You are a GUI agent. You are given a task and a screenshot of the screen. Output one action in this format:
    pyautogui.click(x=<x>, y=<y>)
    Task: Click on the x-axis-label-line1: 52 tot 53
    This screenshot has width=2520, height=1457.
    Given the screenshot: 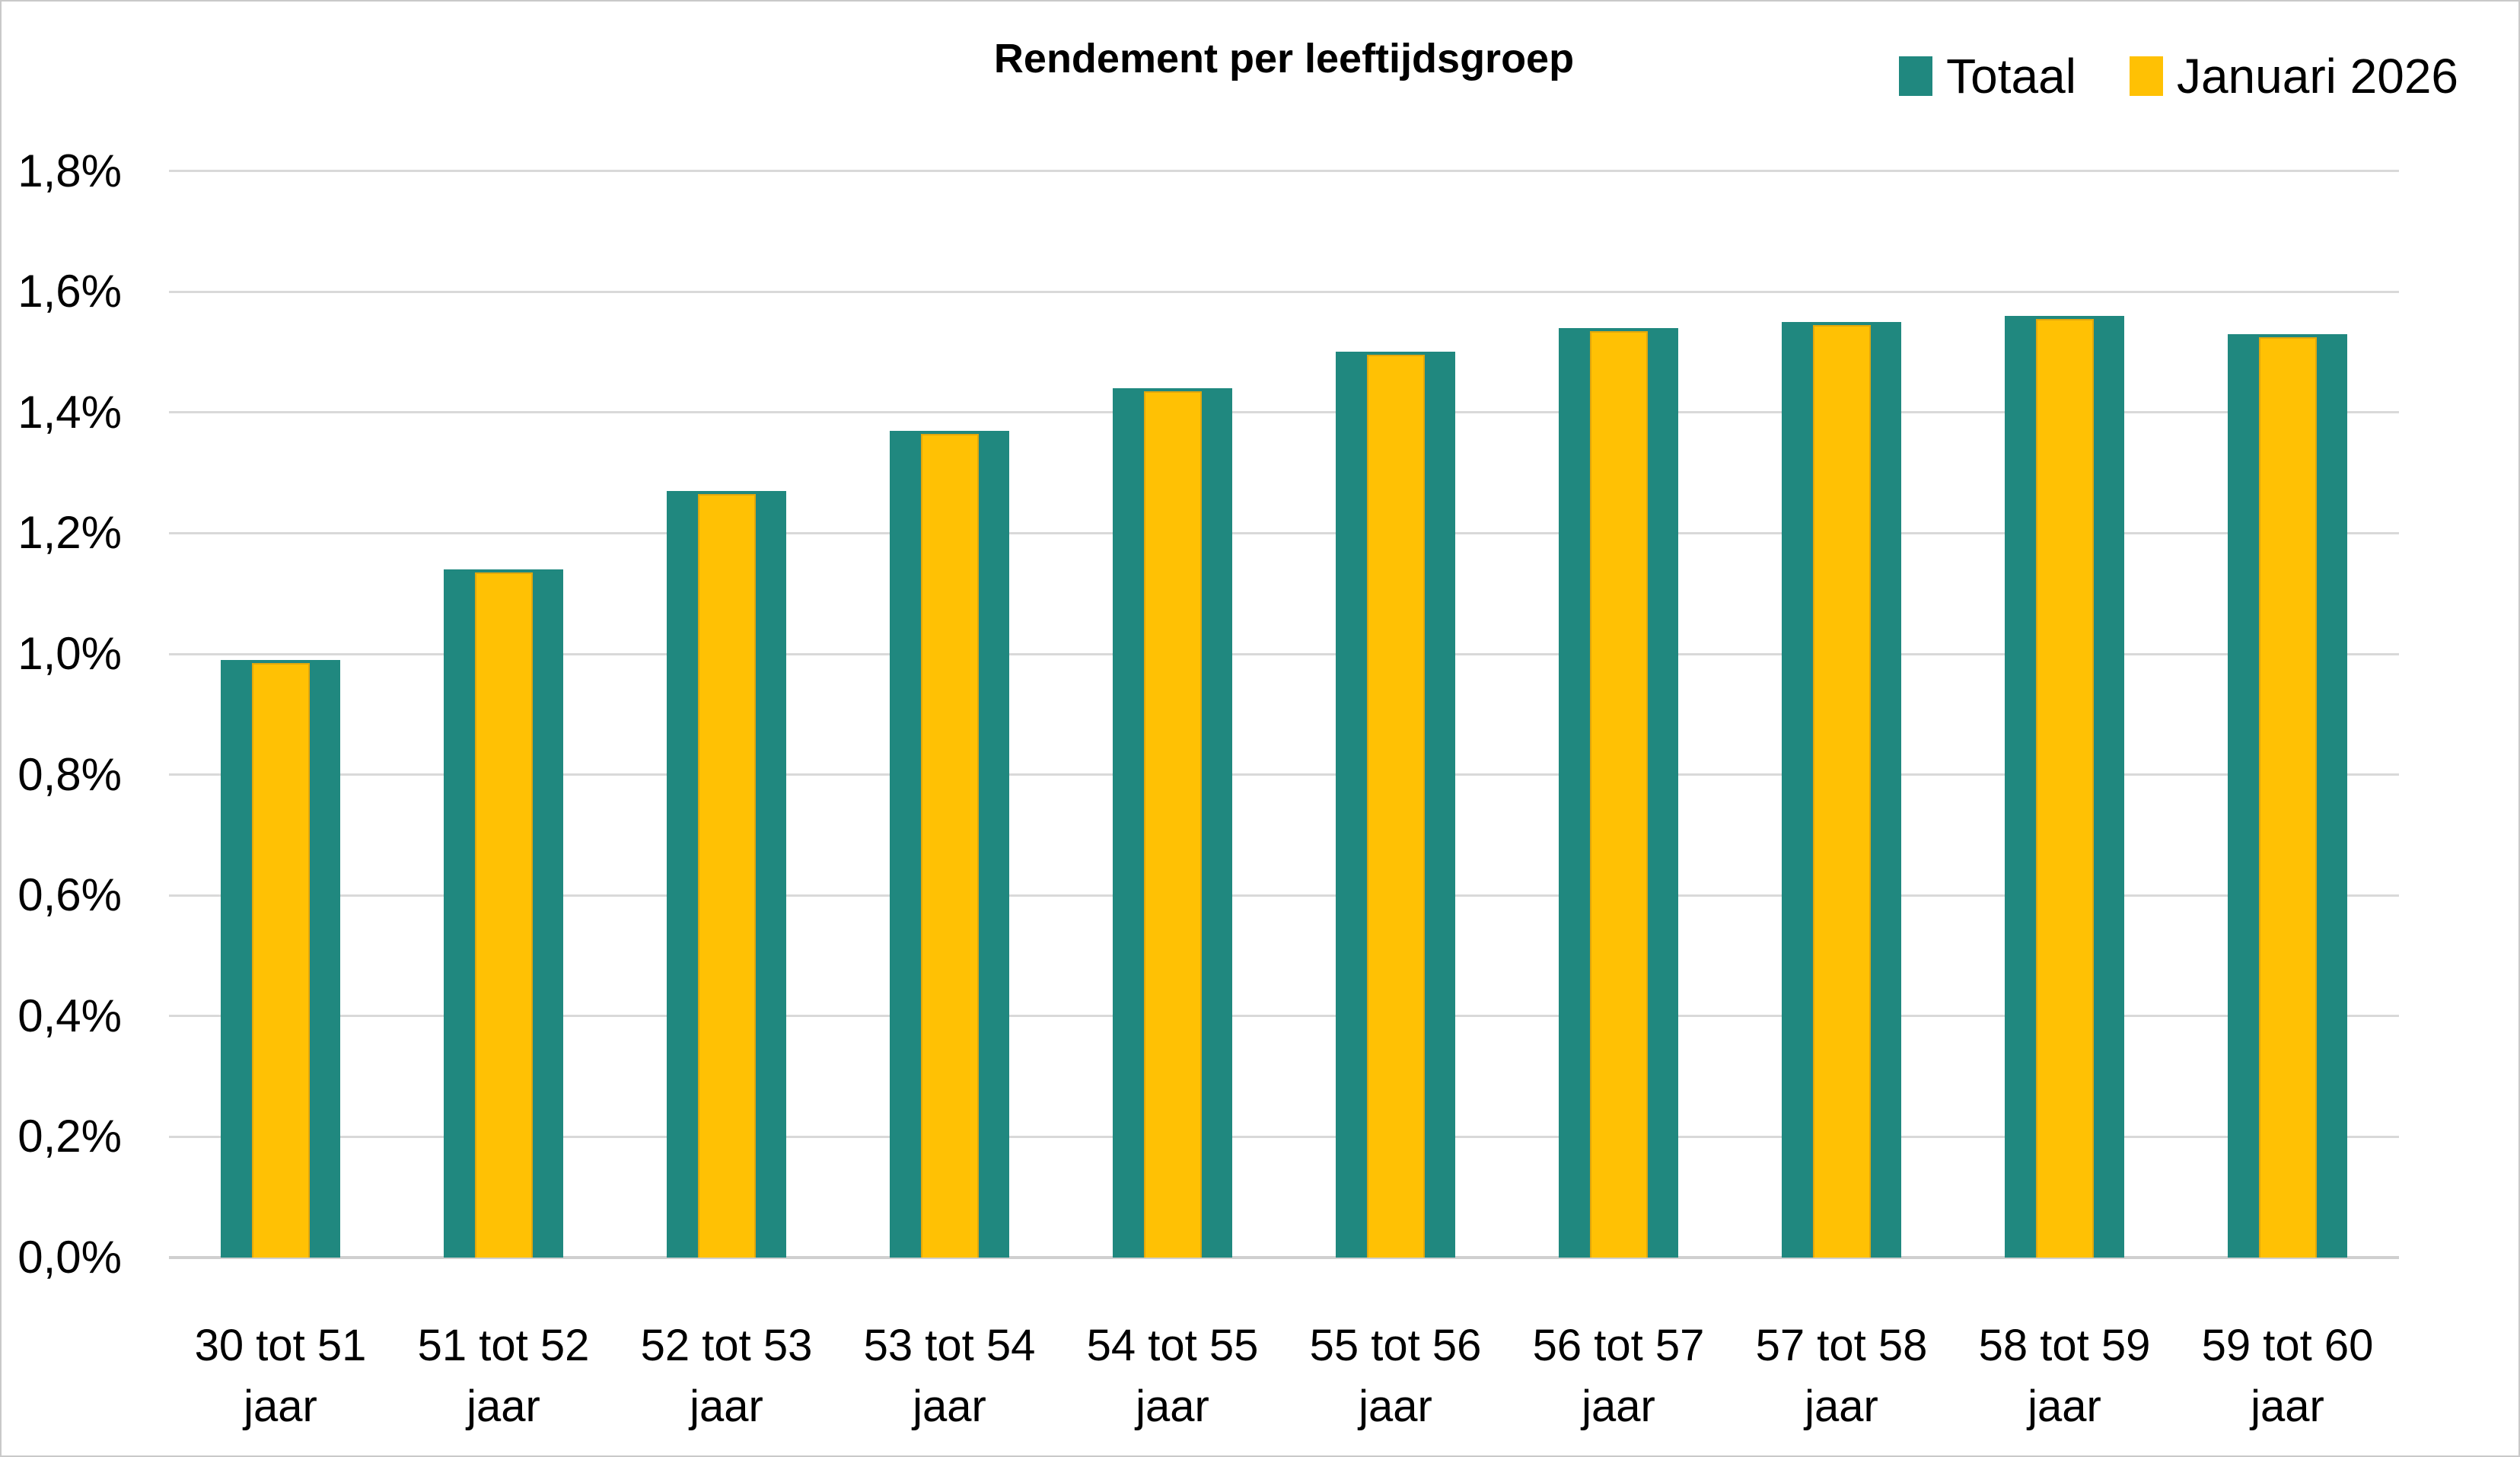 What is the action you would take?
    pyautogui.click(x=726, y=1345)
    